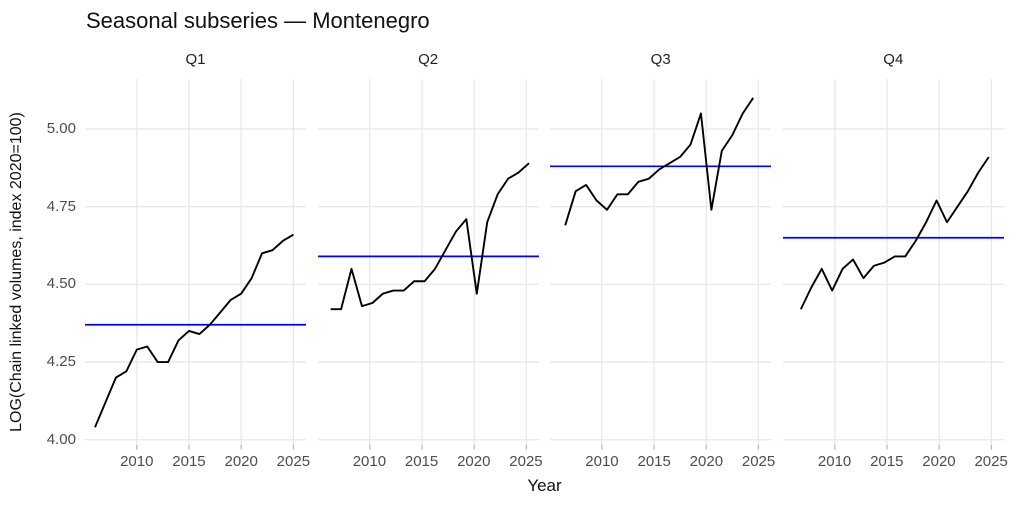 Image resolution: width=1024 pixels, height=512 pixels. Describe the element at coordinates (660, 59) in the screenshot. I see `panel-strip-label: Q3` at that location.